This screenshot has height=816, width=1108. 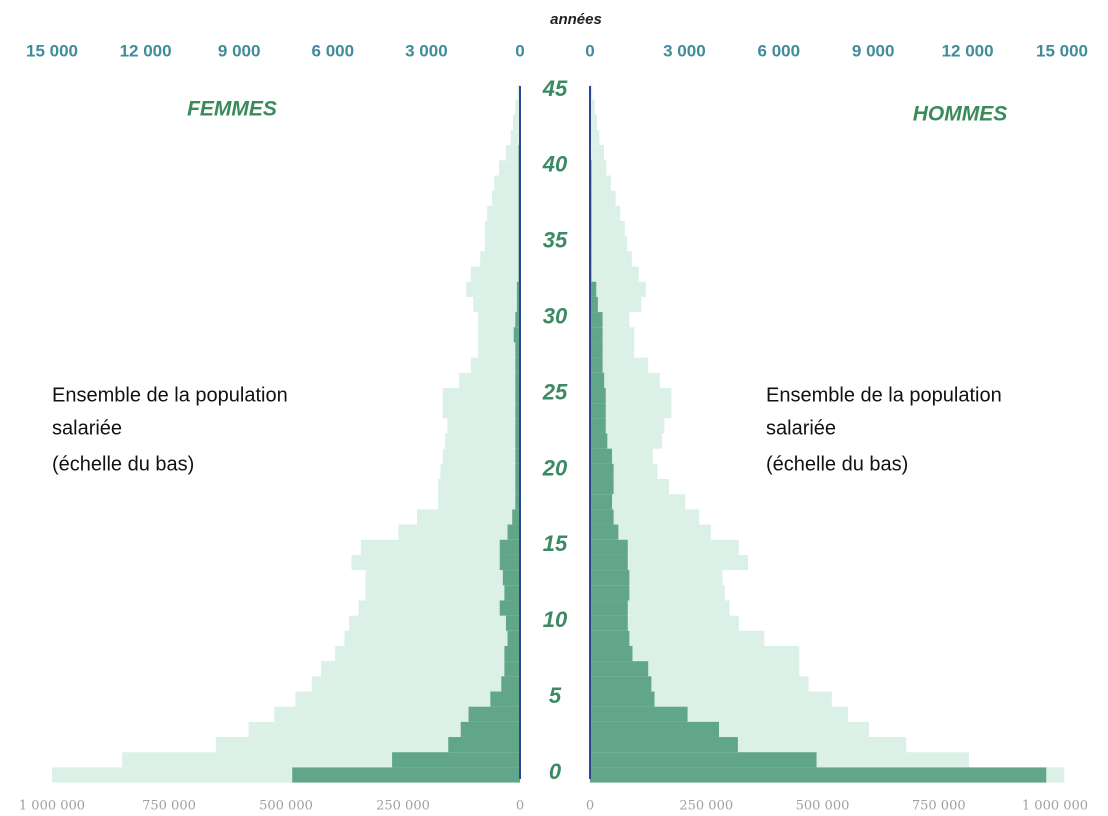 What do you see at coordinates (426, 50) in the screenshot?
I see `x2-tick-label: 3 000` at bounding box center [426, 50].